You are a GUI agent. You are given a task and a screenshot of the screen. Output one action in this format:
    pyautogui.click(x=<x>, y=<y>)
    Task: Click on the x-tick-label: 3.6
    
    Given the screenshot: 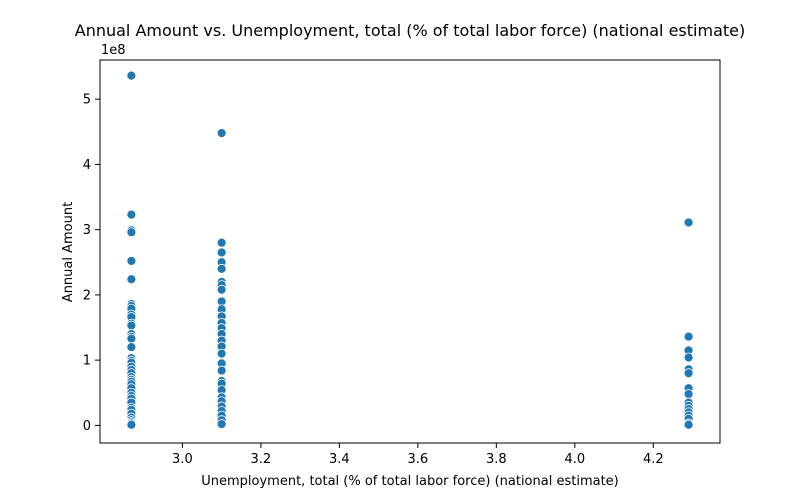 What is the action you would take?
    pyautogui.click(x=418, y=459)
    